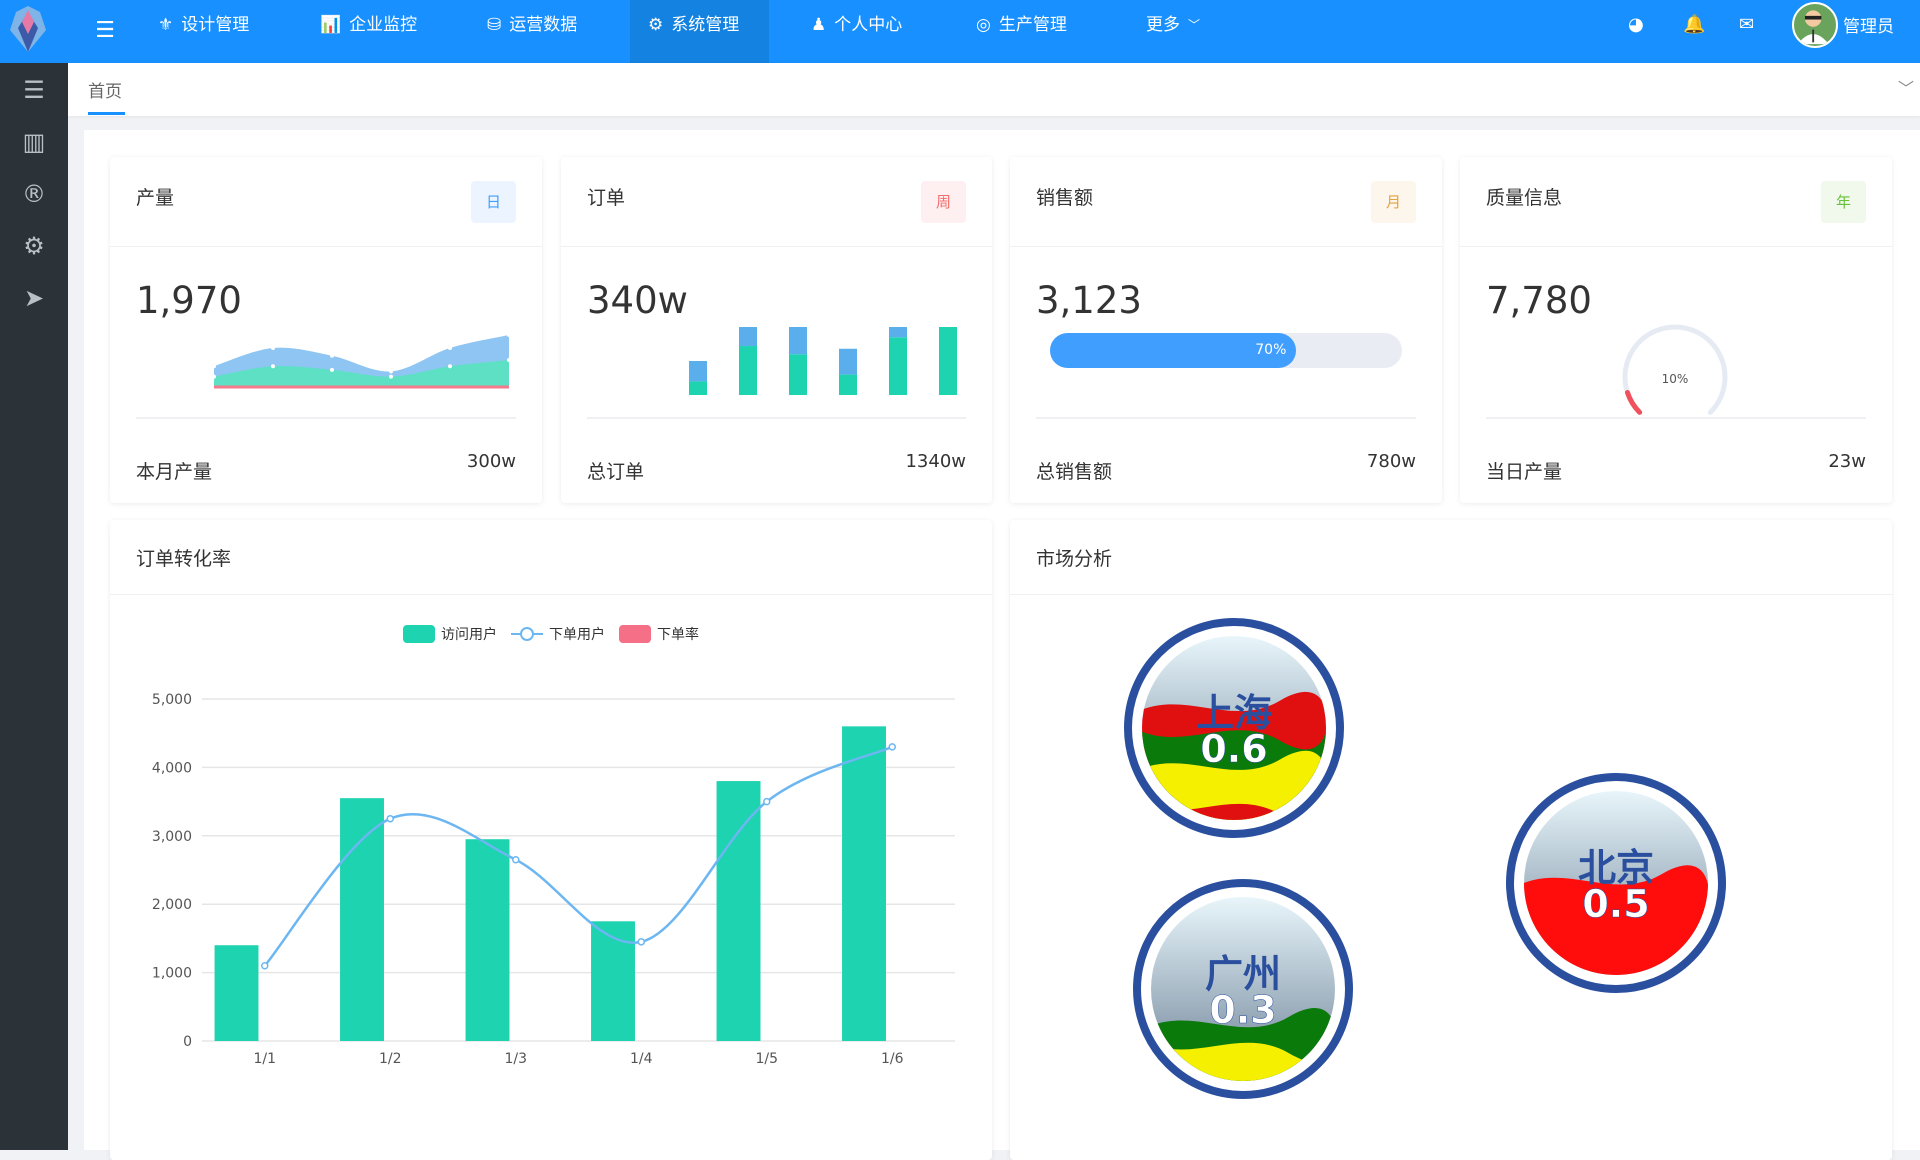  I want to click on liquid-ball, so click(1243, 989).